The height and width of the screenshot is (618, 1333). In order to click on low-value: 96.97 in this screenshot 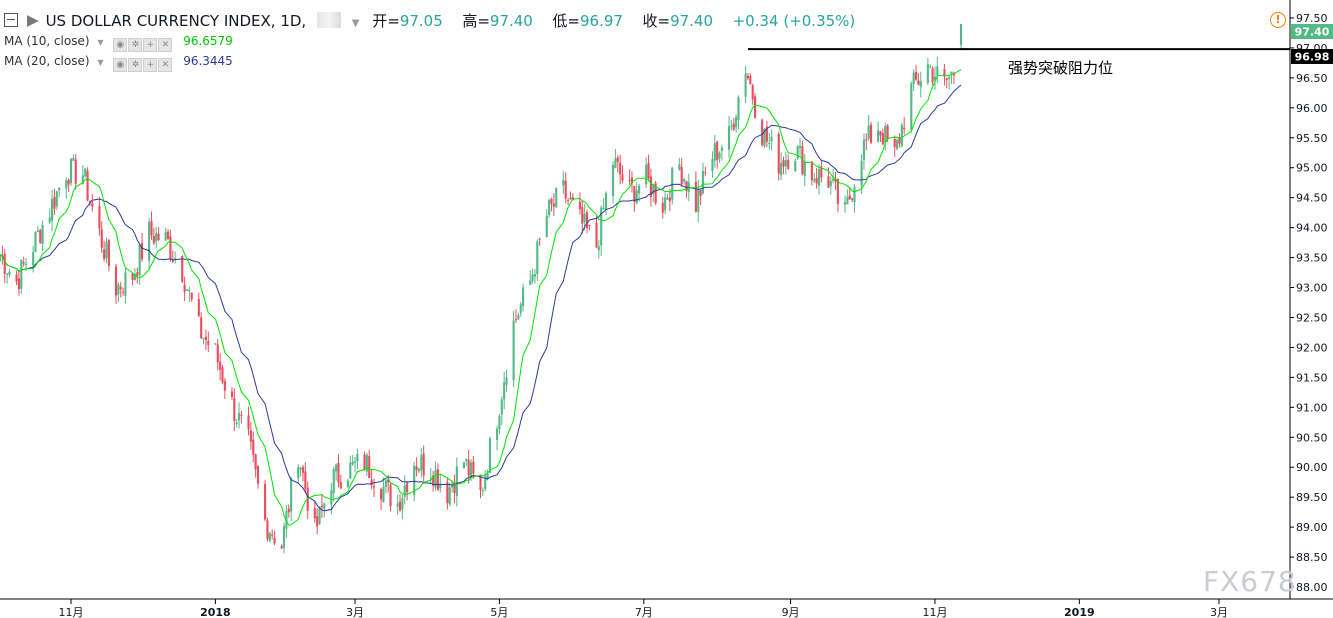, I will do `click(601, 21)`.